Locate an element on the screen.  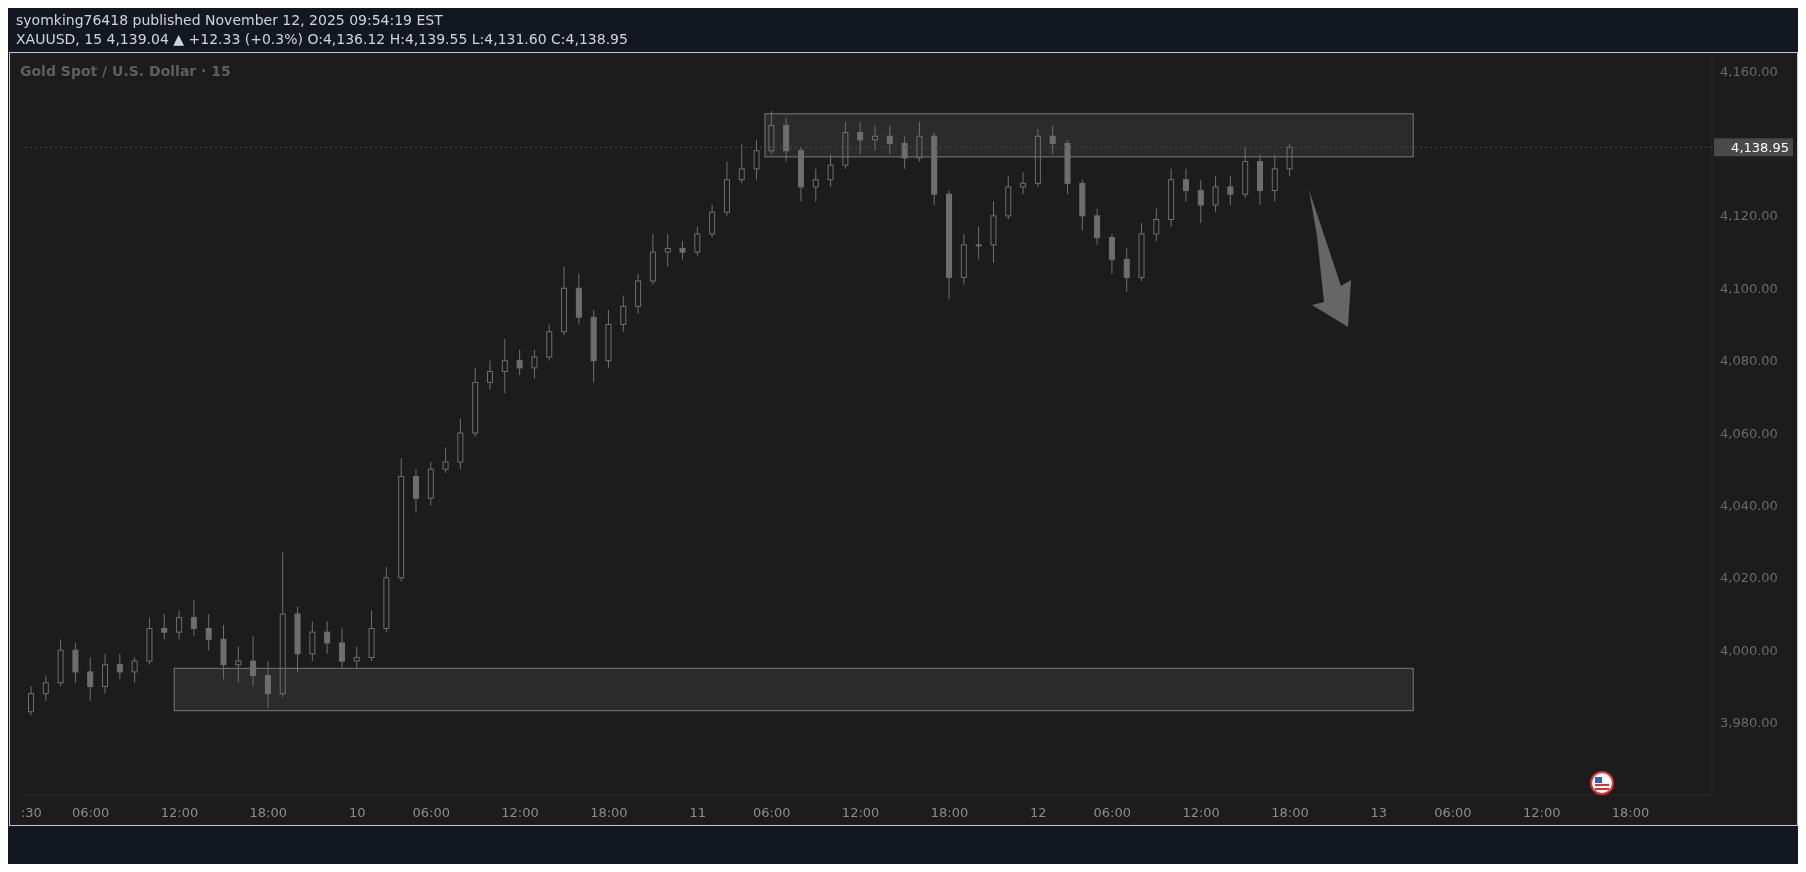
y-tick-label: 4,080.00 is located at coordinates (1749, 361).